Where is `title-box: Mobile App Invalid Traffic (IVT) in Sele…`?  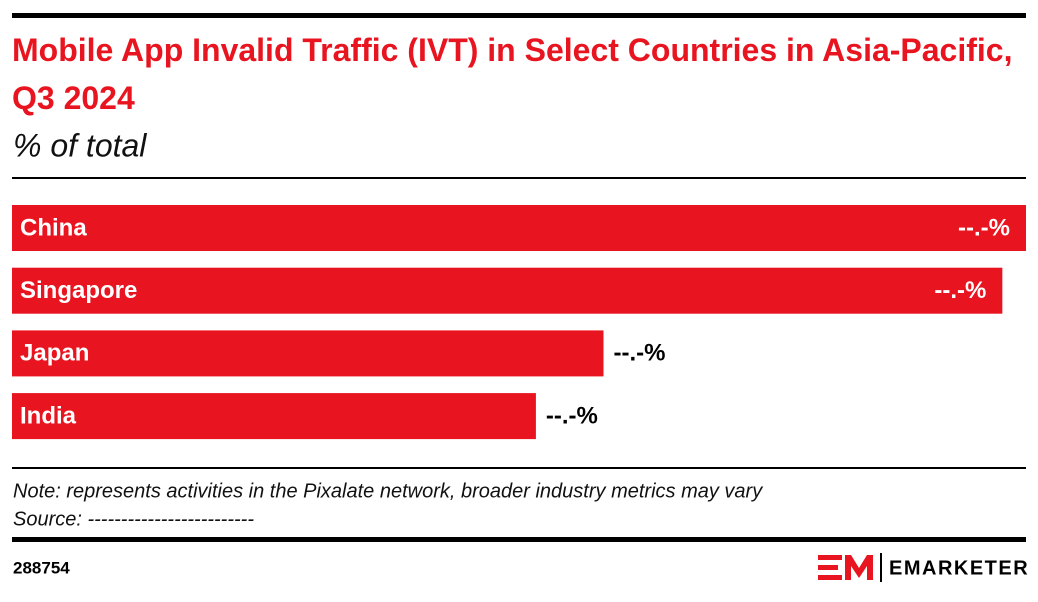
title-box: Mobile App Invalid Traffic (IVT) in Sele… is located at coordinates (512, 74).